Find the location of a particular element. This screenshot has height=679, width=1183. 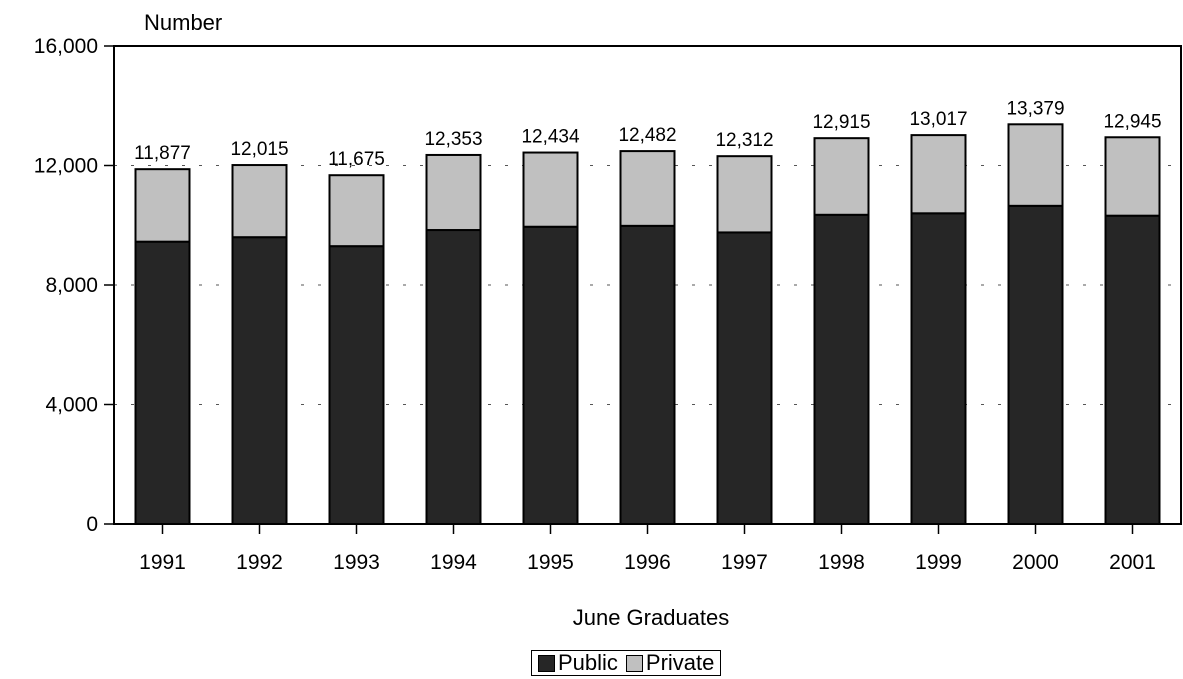

y-tick-label: 0 is located at coordinates (92, 524).